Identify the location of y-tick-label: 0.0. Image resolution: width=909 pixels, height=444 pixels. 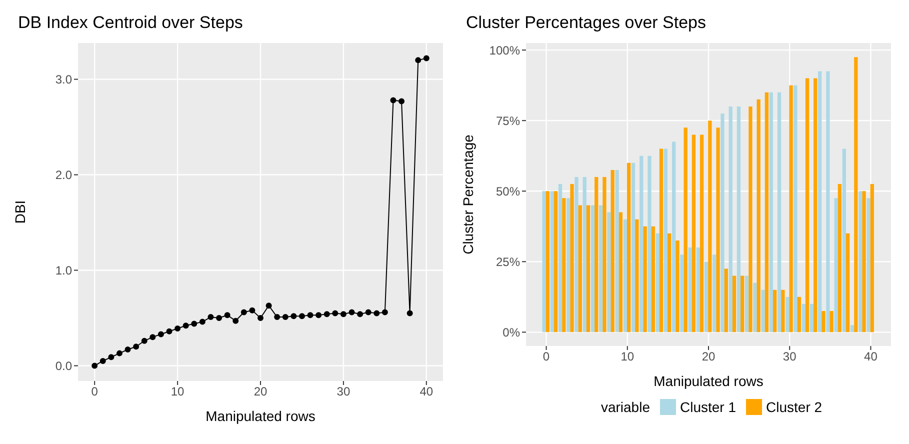
(63, 365).